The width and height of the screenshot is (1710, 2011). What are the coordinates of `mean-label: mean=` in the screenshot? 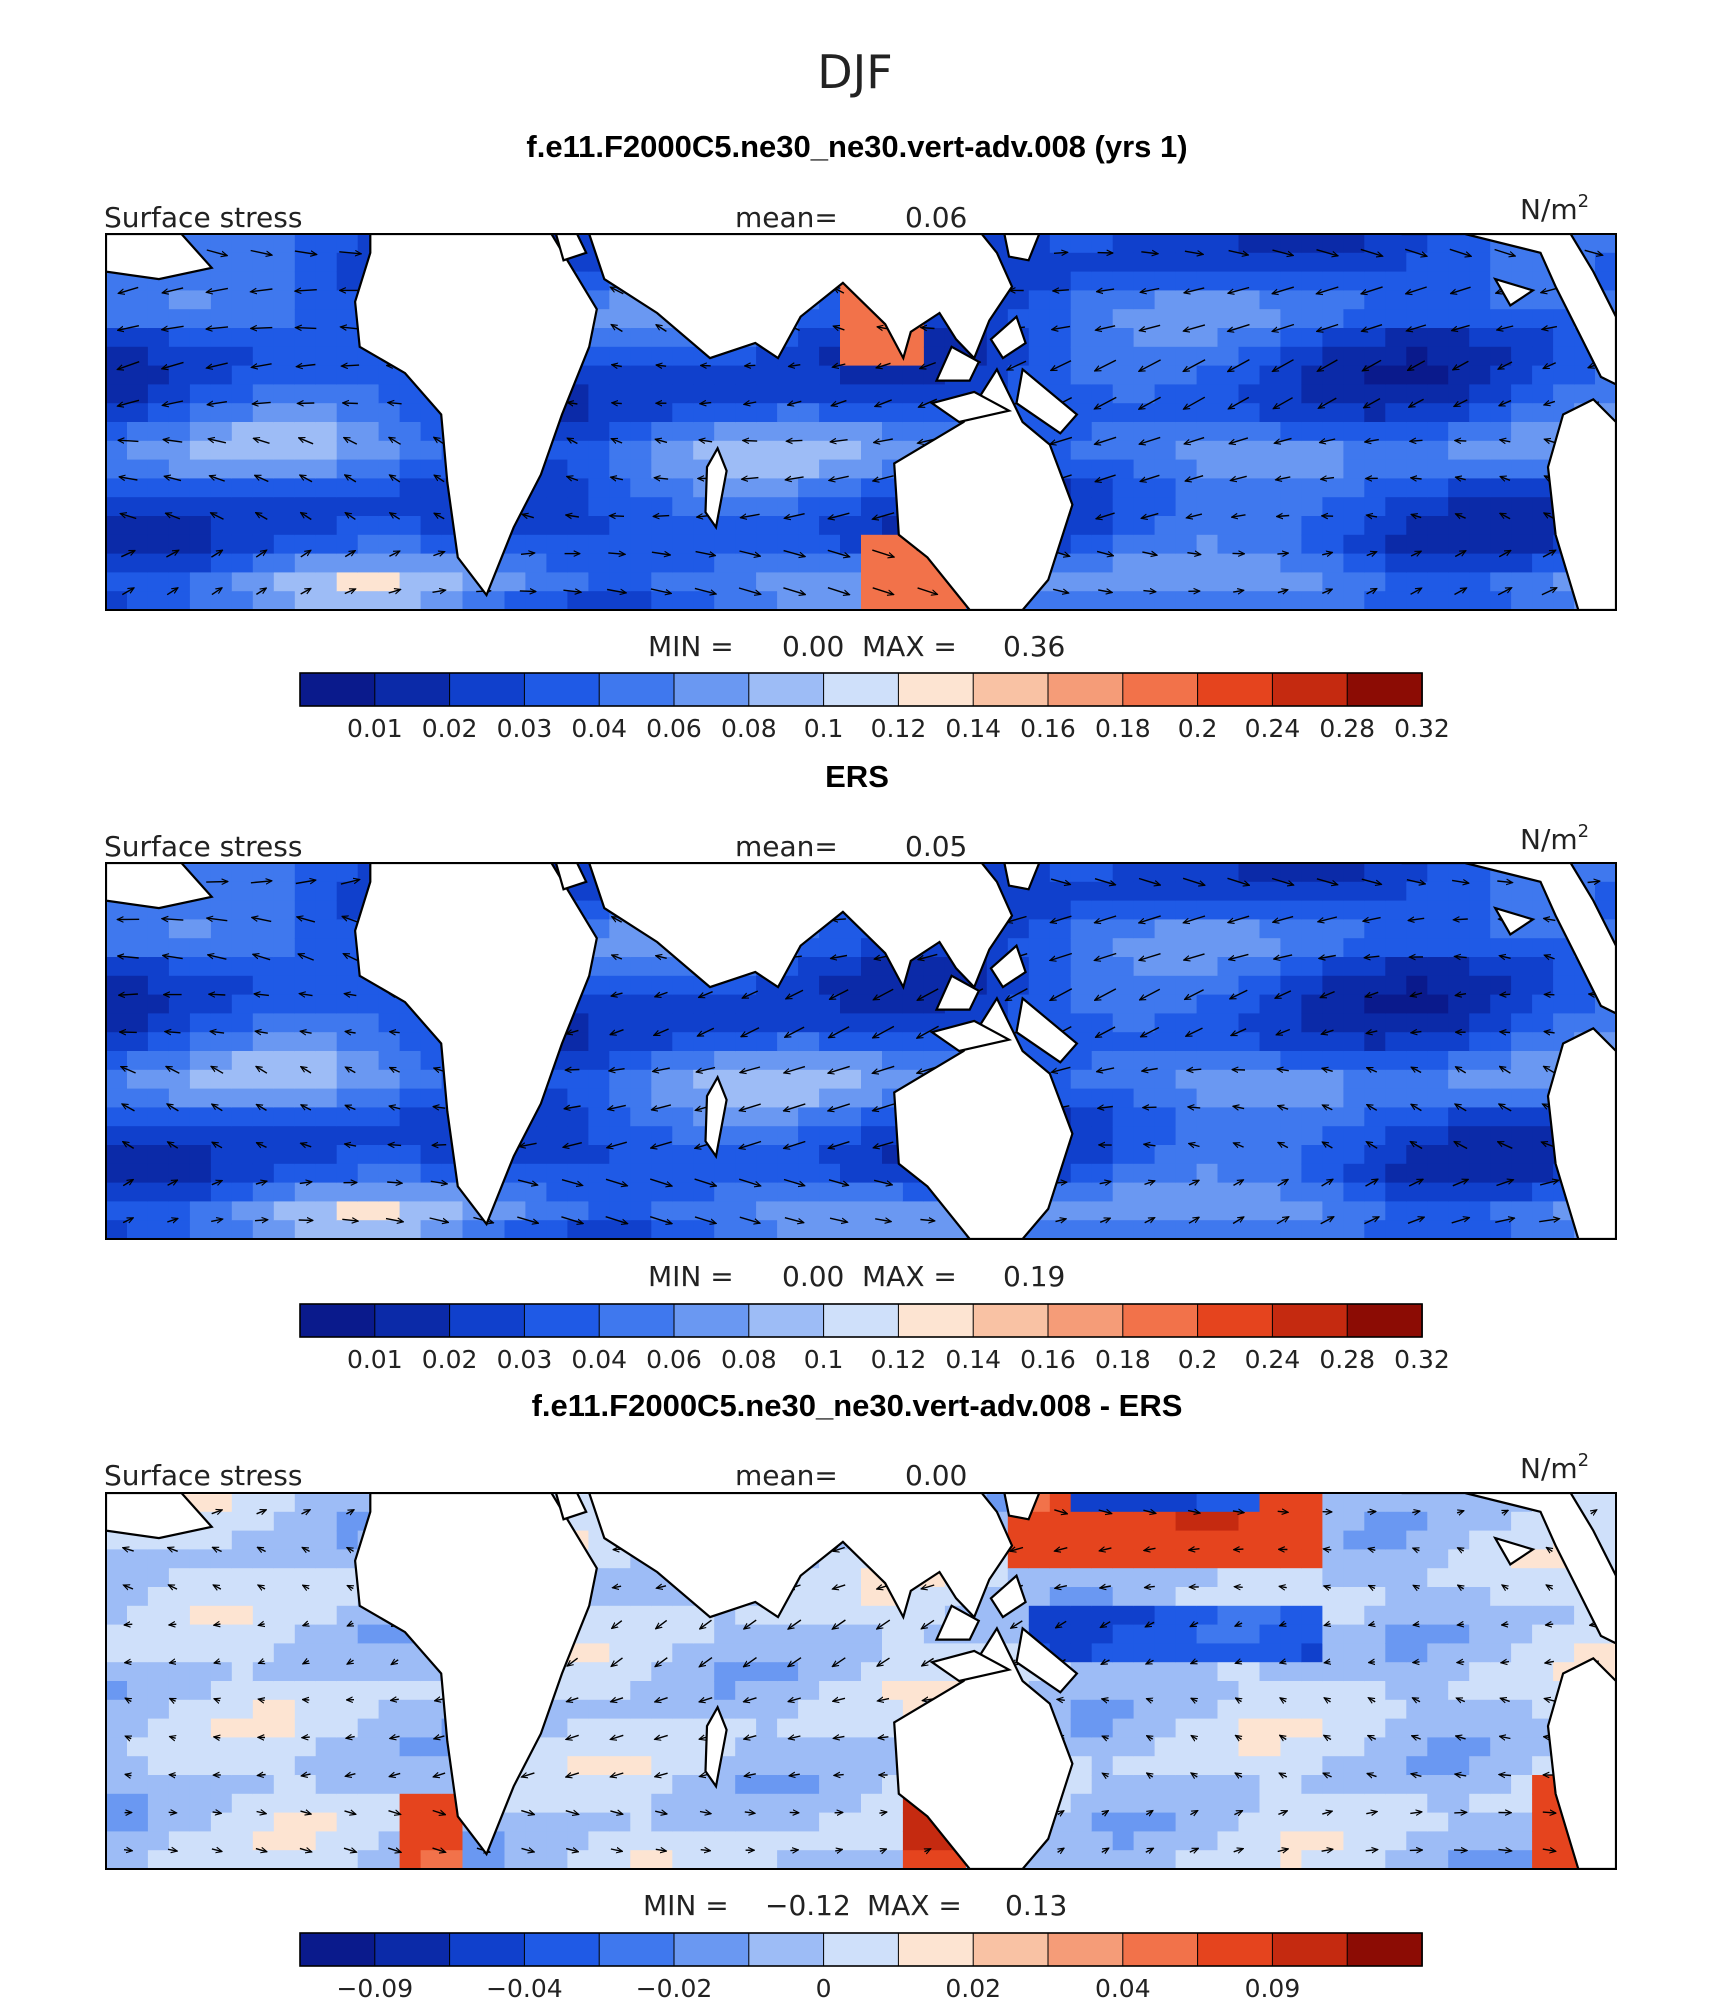 It's located at (786, 217).